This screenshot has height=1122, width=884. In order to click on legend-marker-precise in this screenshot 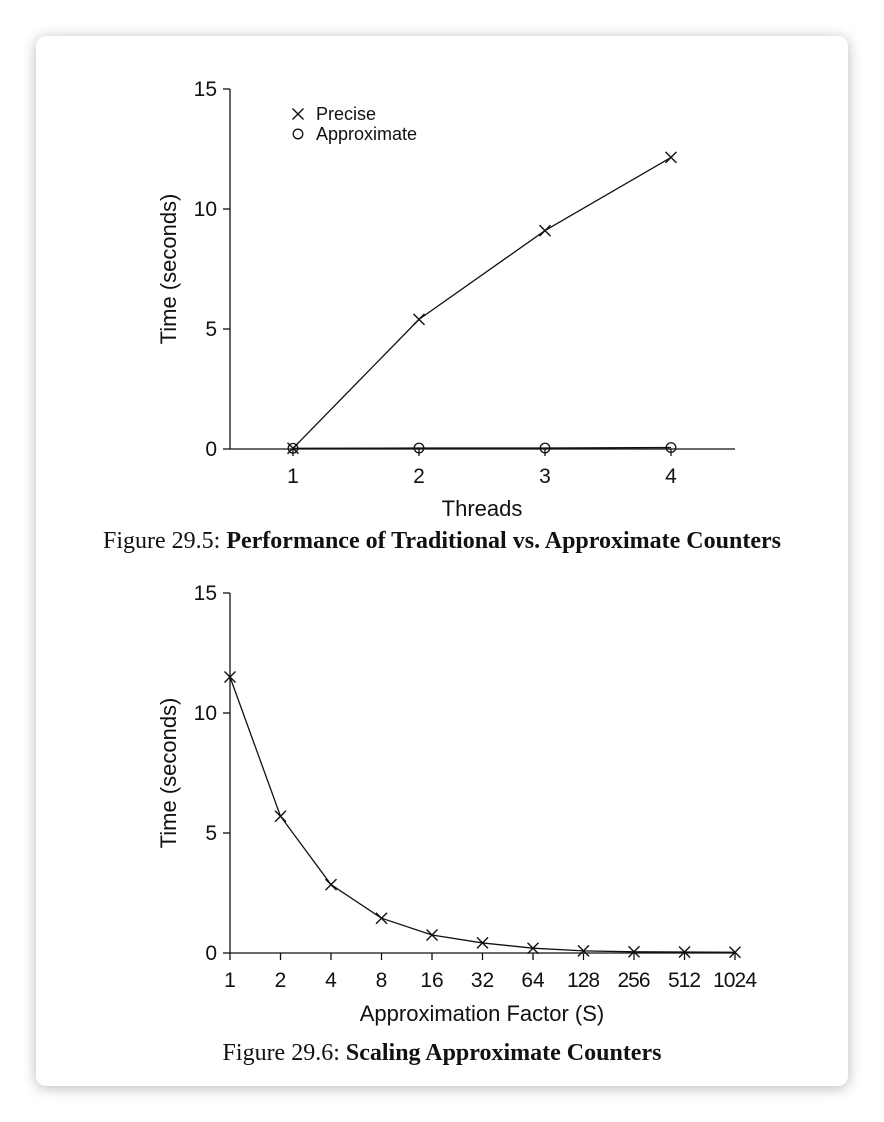, I will do `click(298, 114)`.